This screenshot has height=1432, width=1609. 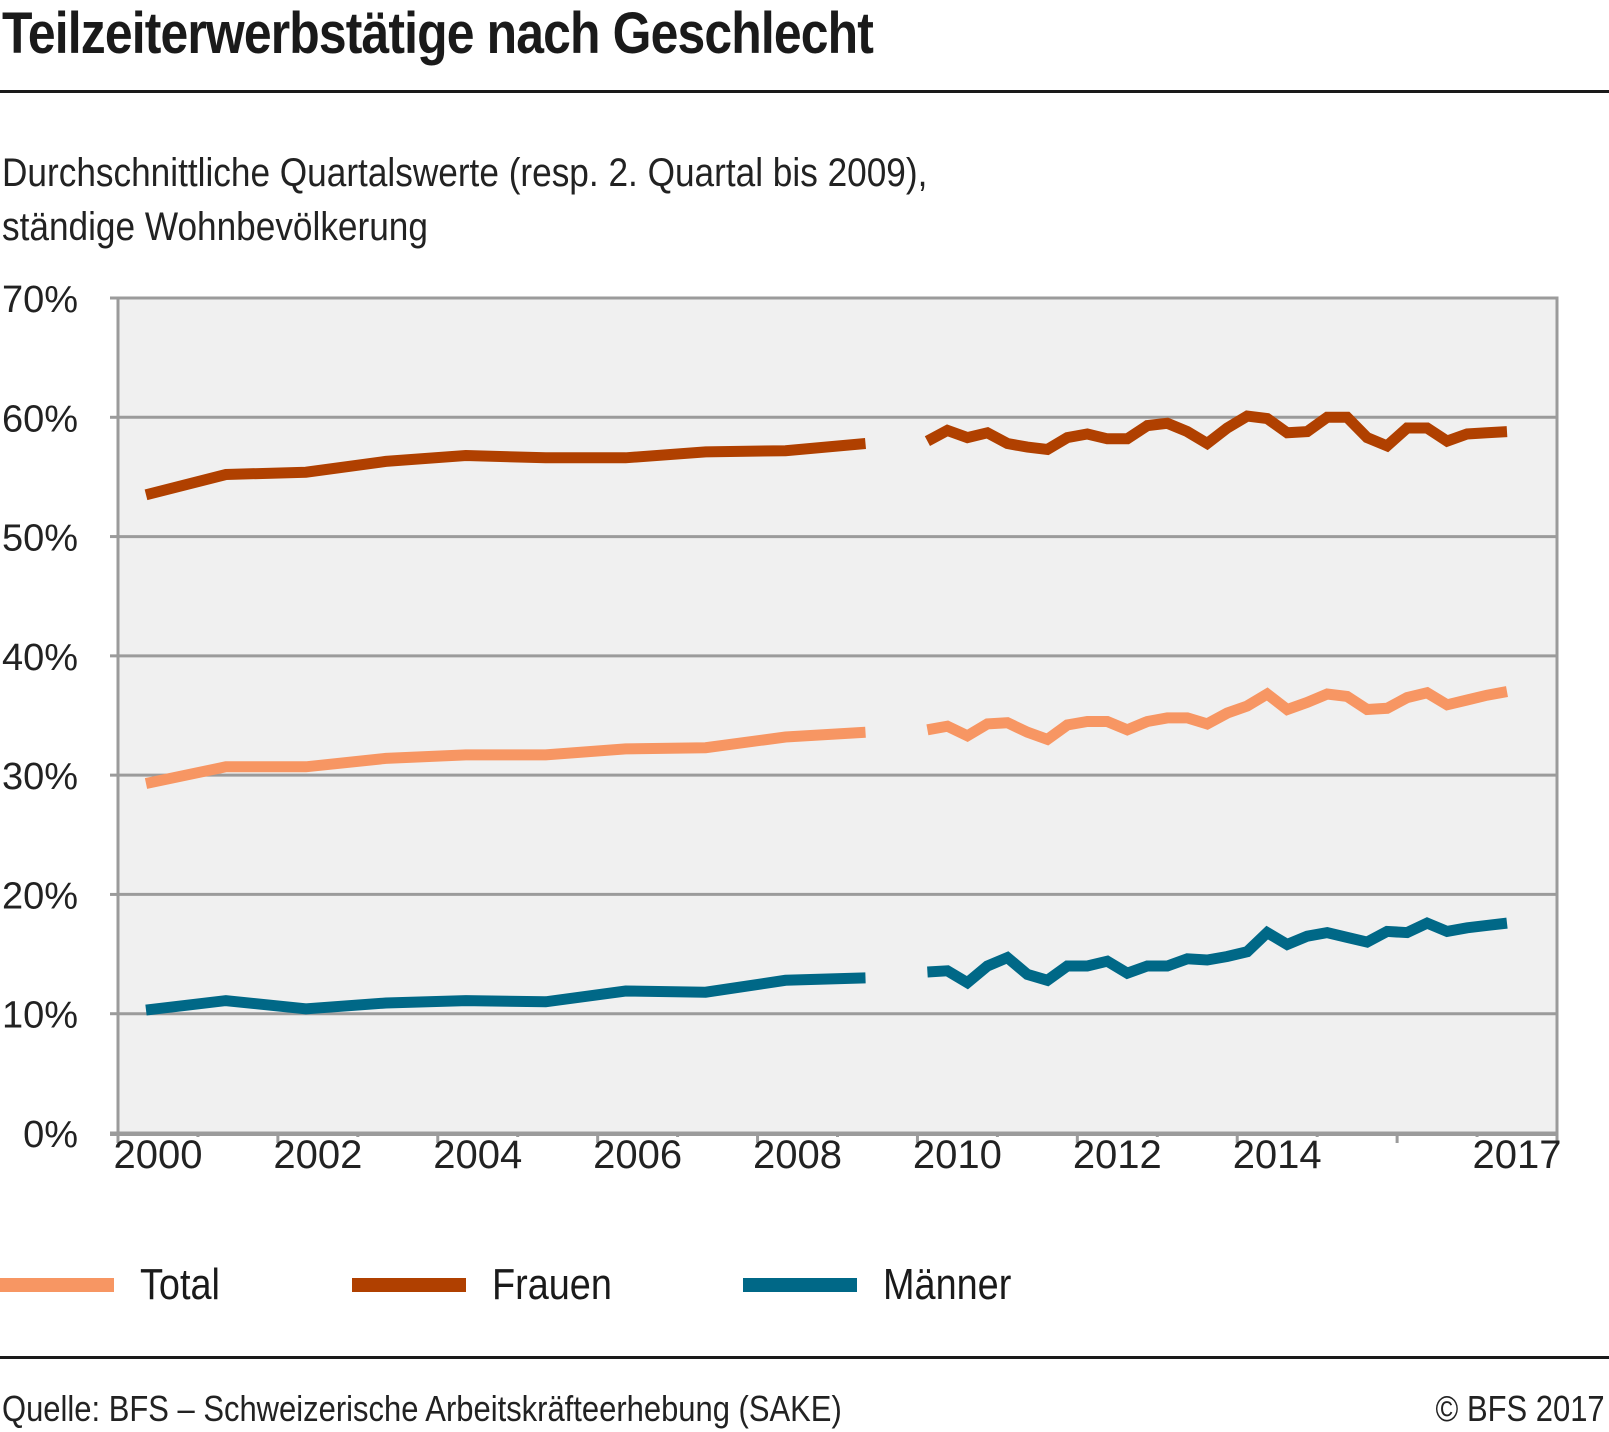 I want to click on y-tick-label: 10%, so click(x=40, y=1016).